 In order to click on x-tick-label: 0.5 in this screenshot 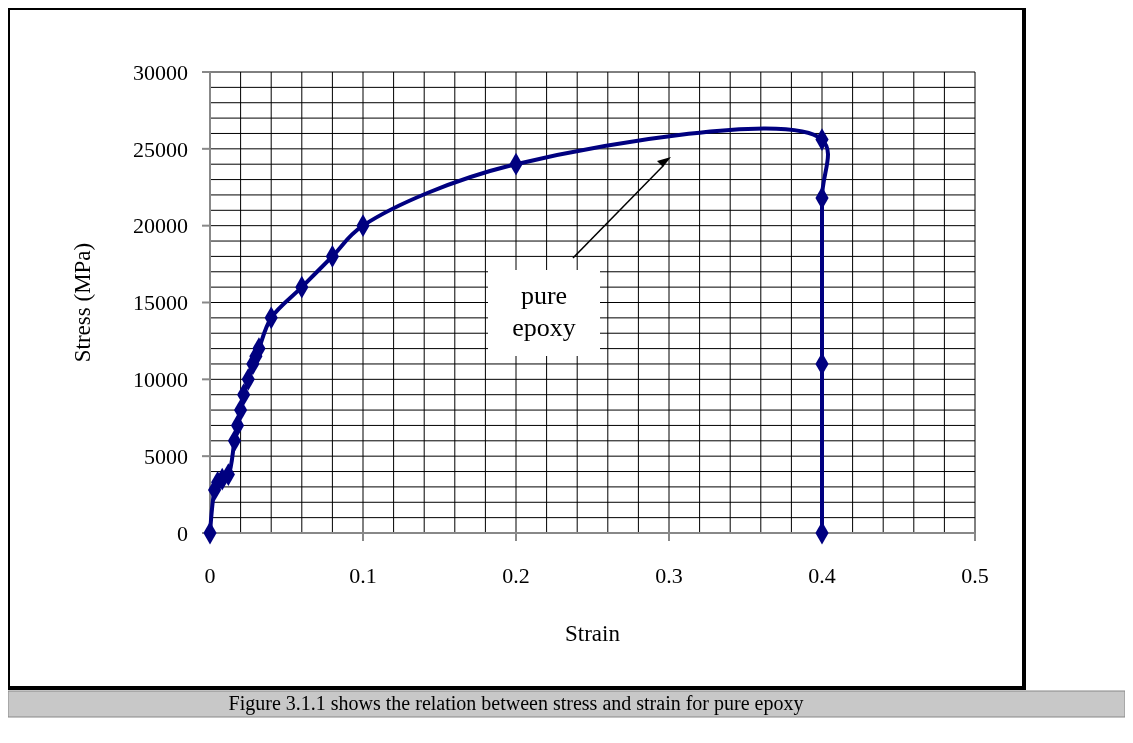, I will do `click(975, 575)`.